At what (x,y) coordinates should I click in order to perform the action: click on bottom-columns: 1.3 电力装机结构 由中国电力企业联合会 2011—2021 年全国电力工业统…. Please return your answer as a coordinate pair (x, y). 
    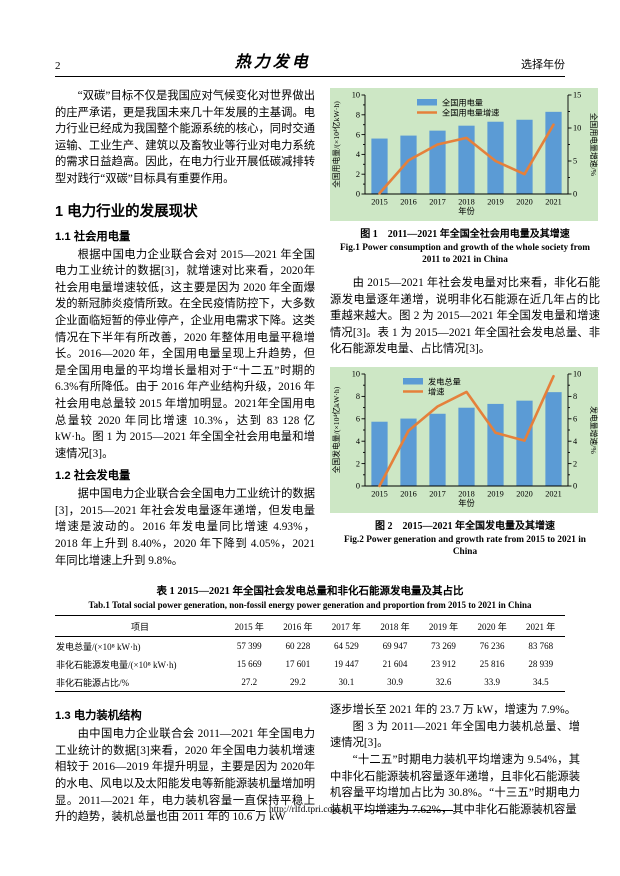
    Looking at the image, I should click on (327, 764).